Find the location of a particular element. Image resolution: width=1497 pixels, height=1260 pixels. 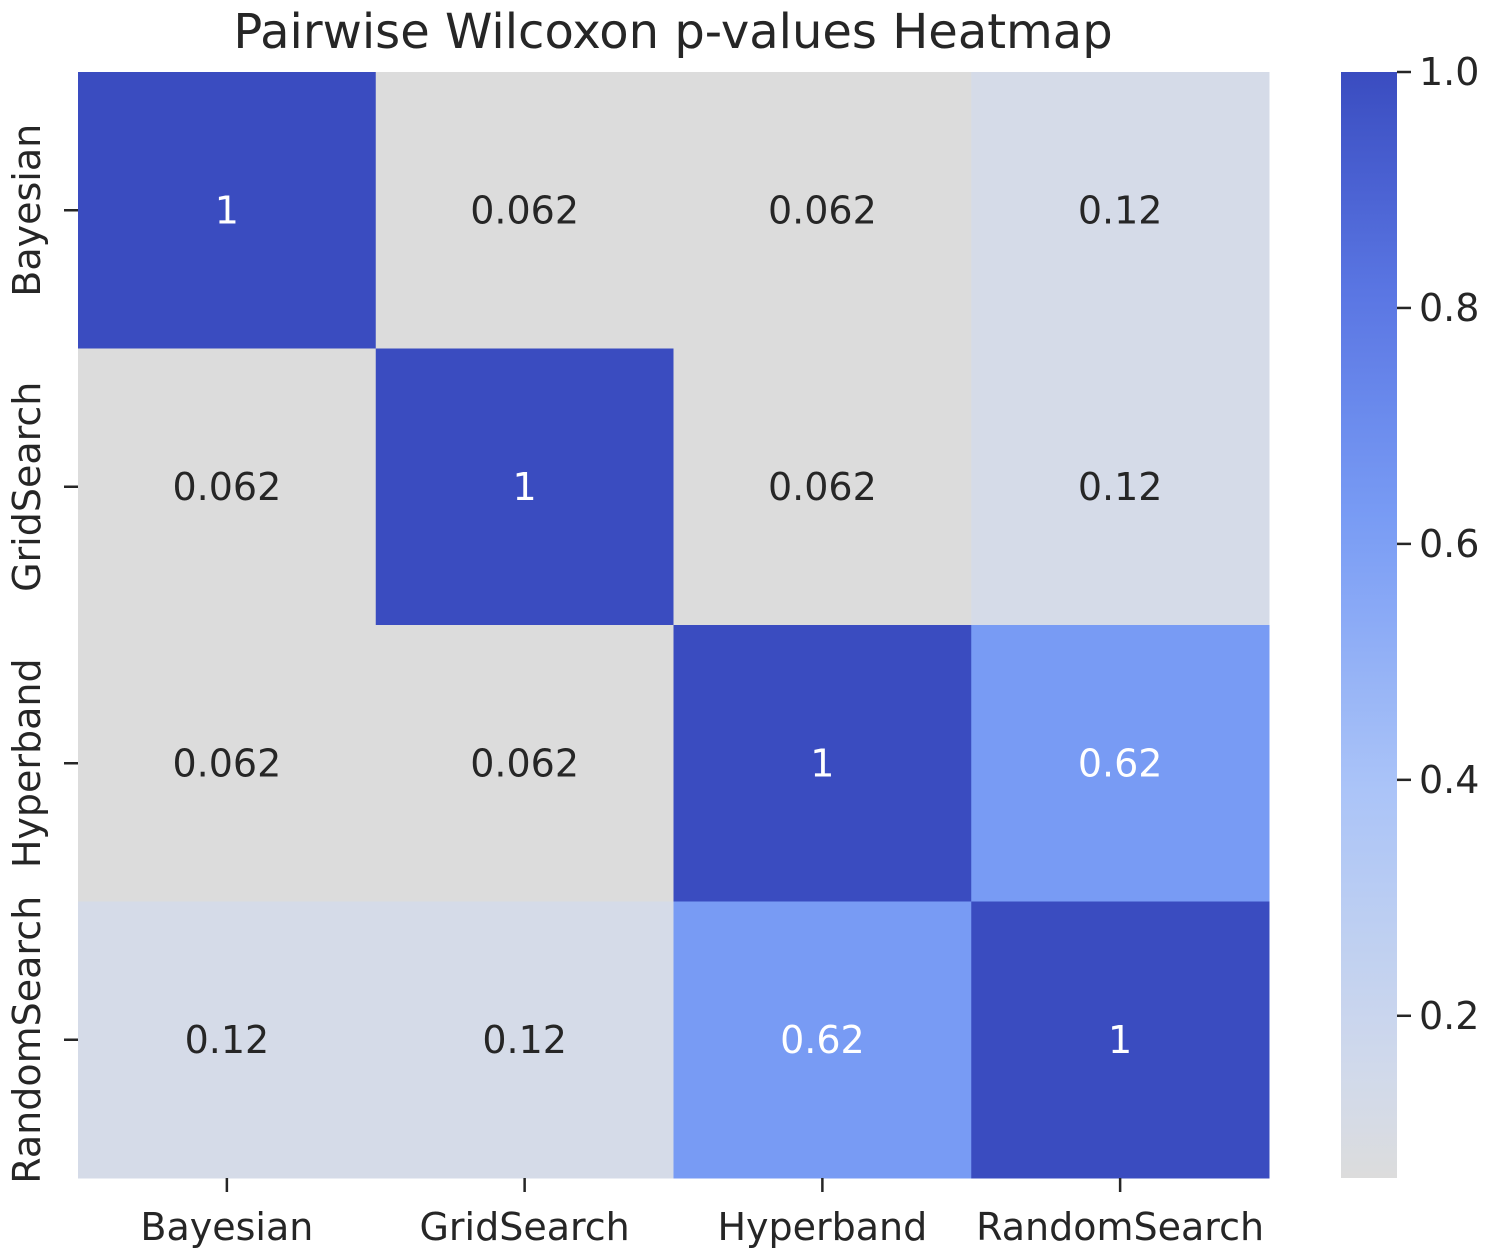

x-tick-label: GridSearch is located at coordinates (524, 1227).